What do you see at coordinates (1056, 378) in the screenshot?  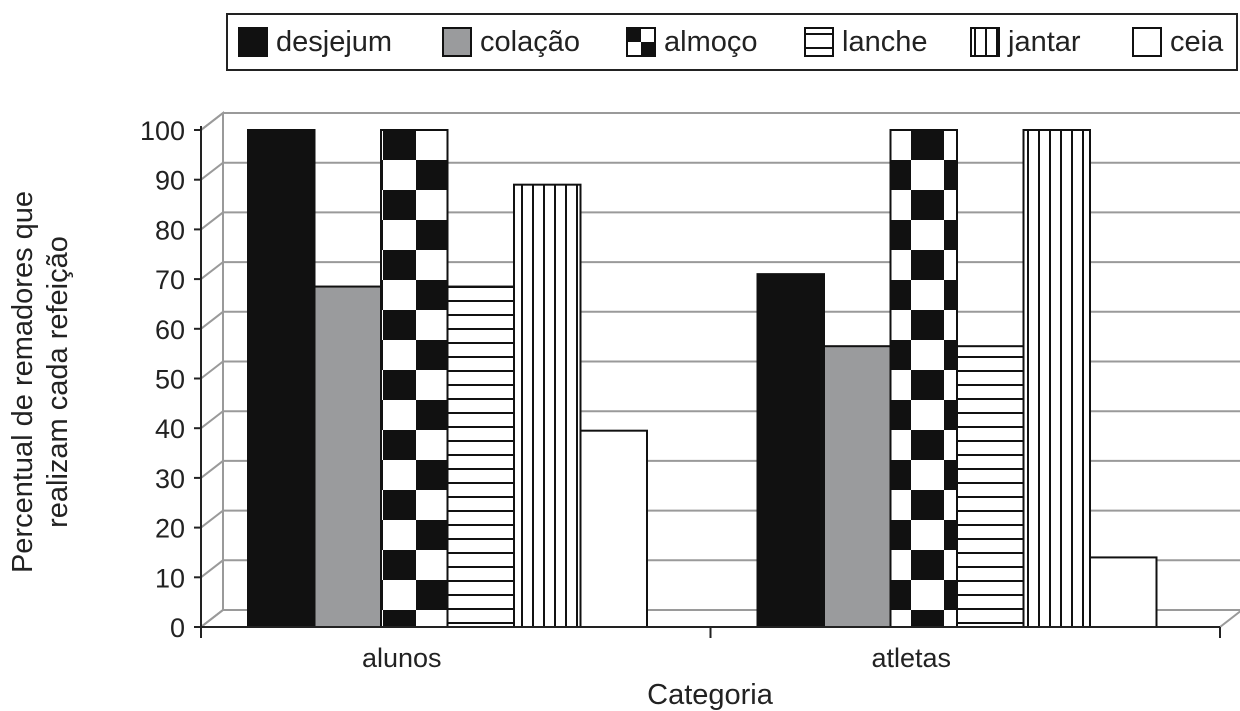 I see `bar-atletas-jantar` at bounding box center [1056, 378].